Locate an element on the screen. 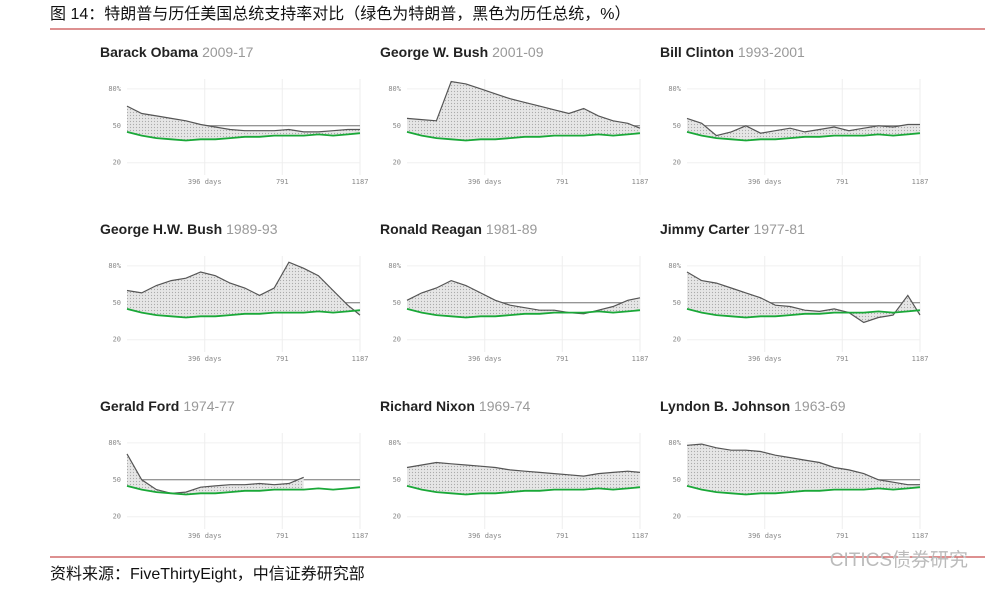  panel-title: Jimmy Carter 1977-81 is located at coordinates (732, 229).